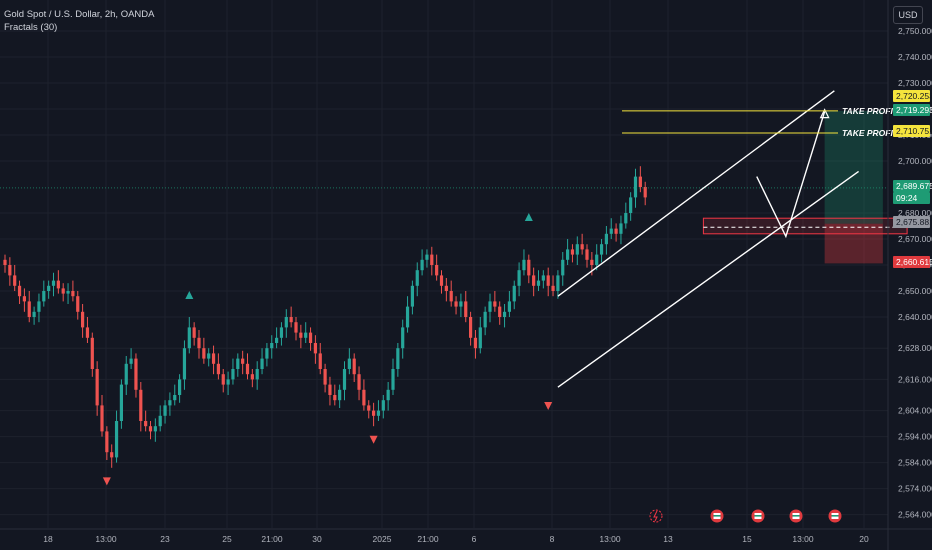 This screenshot has width=932, height=550. I want to click on channel-lower-line, so click(708, 279).